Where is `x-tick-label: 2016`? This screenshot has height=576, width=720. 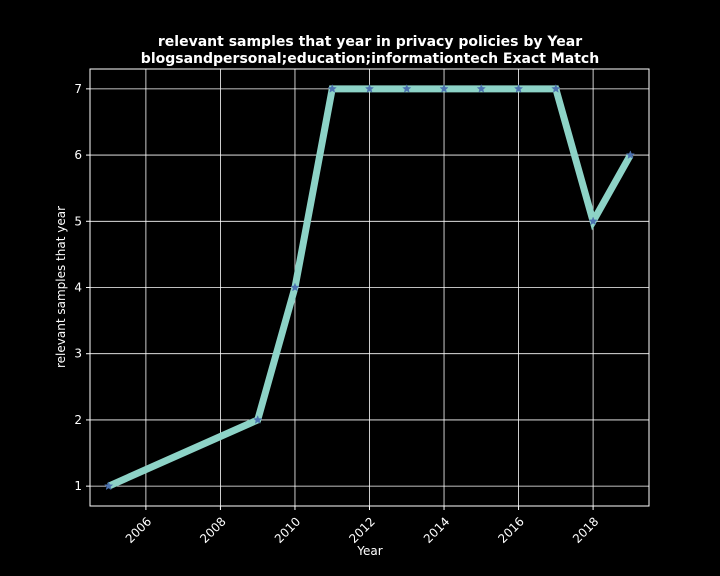
x-tick-label: 2016 is located at coordinates (510, 529).